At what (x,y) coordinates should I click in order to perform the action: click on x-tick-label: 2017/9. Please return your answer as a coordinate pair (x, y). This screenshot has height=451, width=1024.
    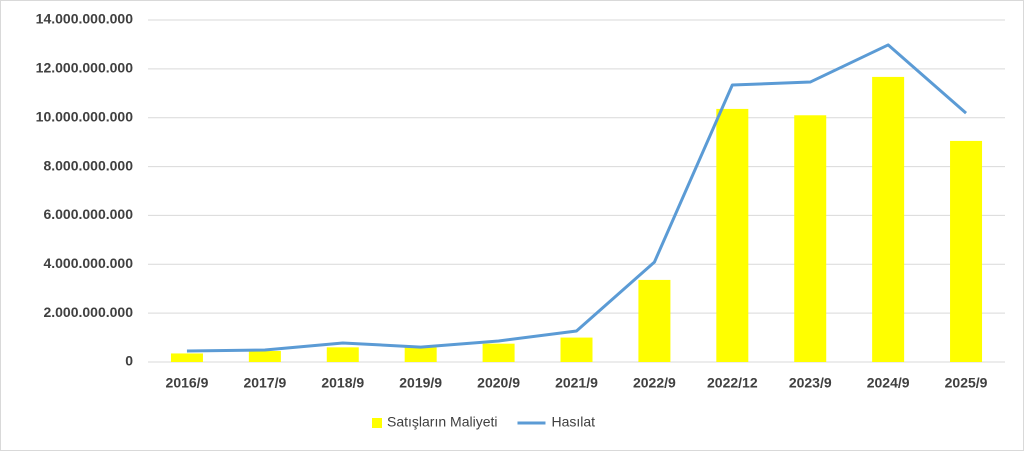
    Looking at the image, I should click on (264, 383).